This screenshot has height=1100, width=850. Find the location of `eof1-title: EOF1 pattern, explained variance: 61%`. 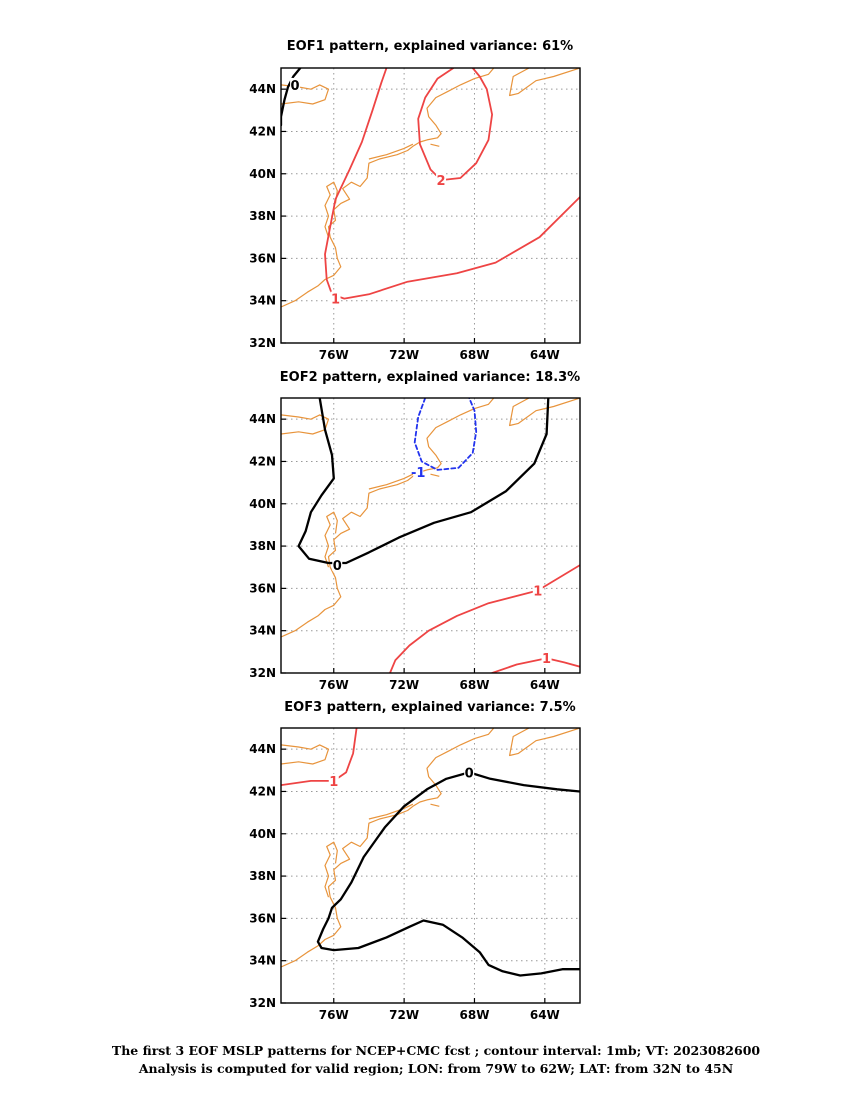

eof1-title: EOF1 pattern, explained variance: 61% is located at coordinates (430, 46).